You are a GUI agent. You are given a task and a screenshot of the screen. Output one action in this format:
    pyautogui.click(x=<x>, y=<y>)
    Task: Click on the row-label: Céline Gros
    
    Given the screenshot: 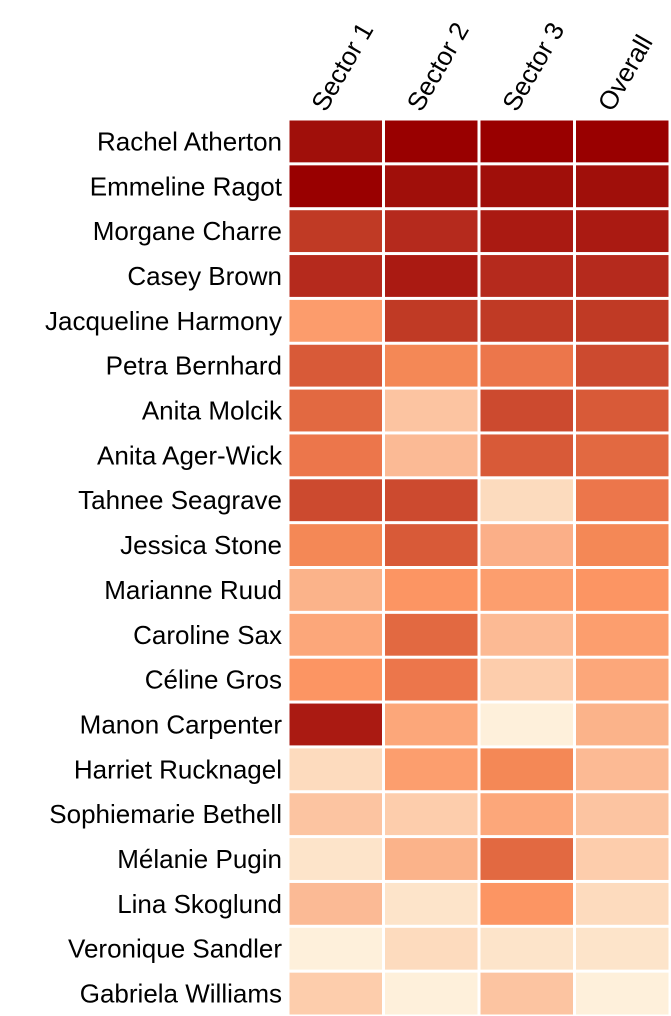 What is the action you would take?
    pyautogui.click(x=213, y=680)
    